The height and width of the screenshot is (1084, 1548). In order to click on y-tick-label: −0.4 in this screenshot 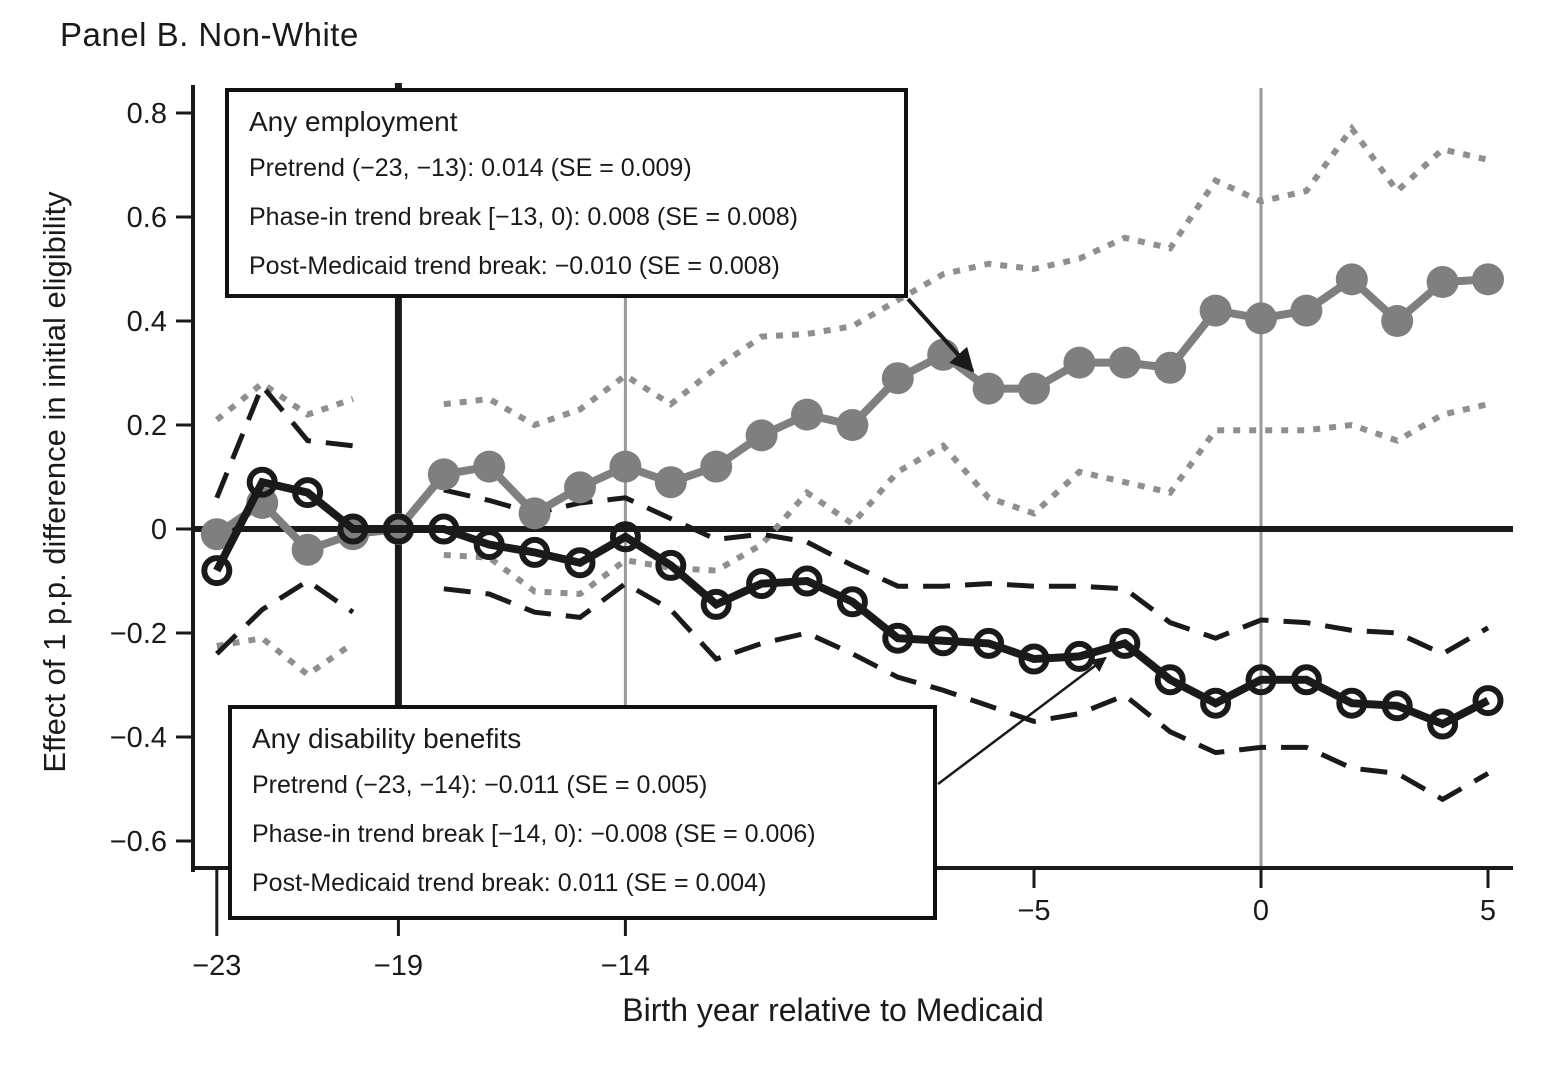, I will do `click(138, 738)`.